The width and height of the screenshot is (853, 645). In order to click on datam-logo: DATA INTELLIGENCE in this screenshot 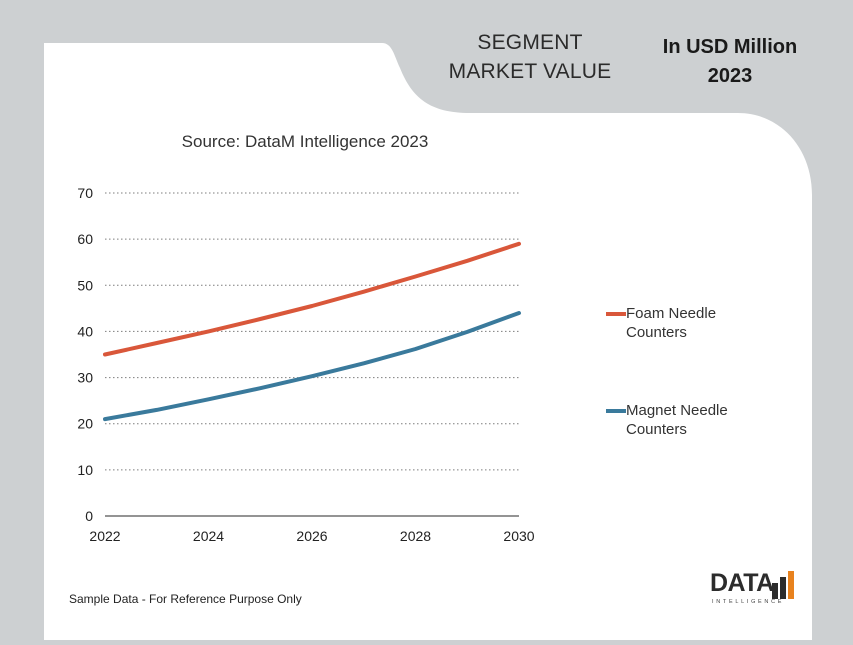, I will do `click(754, 586)`.